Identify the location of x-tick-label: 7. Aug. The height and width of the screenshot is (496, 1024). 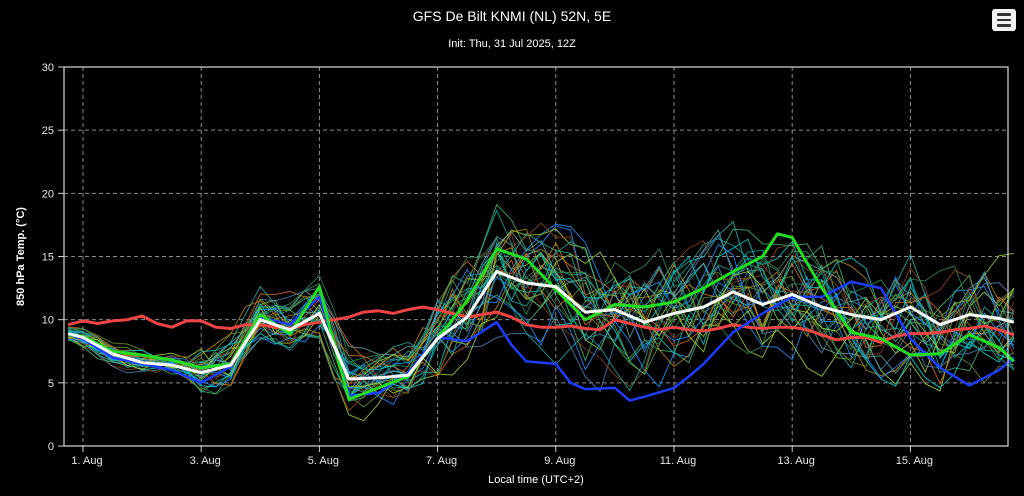
(441, 461).